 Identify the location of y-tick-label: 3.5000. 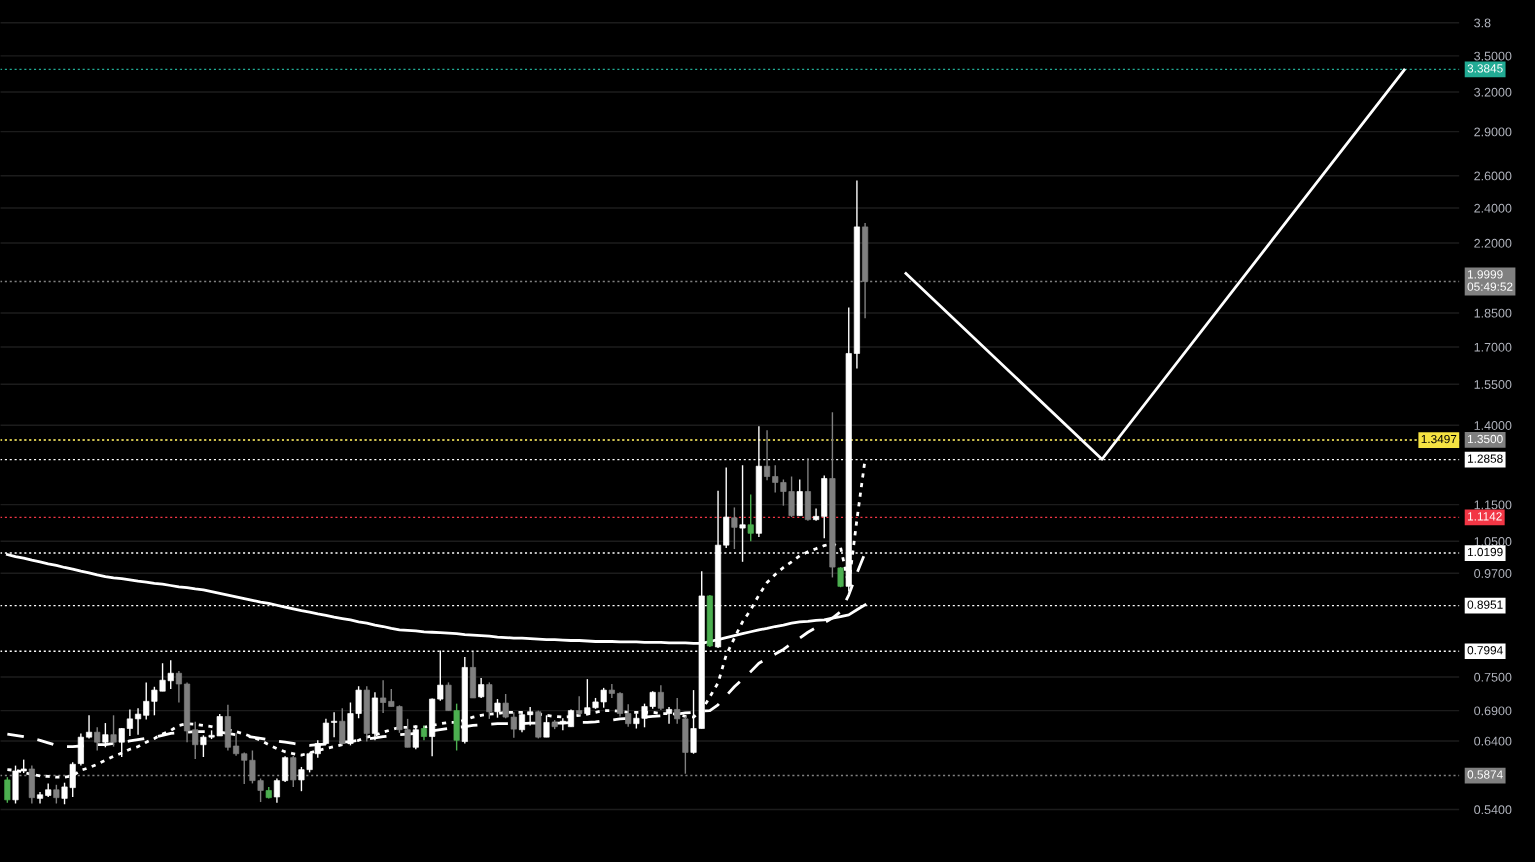
(1493, 56).